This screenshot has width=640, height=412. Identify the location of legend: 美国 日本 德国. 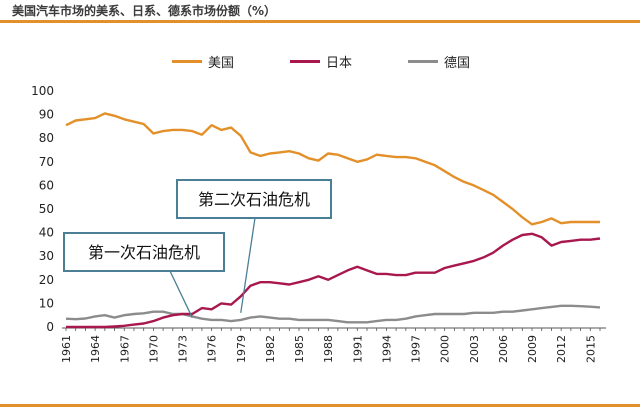
(320, 61).